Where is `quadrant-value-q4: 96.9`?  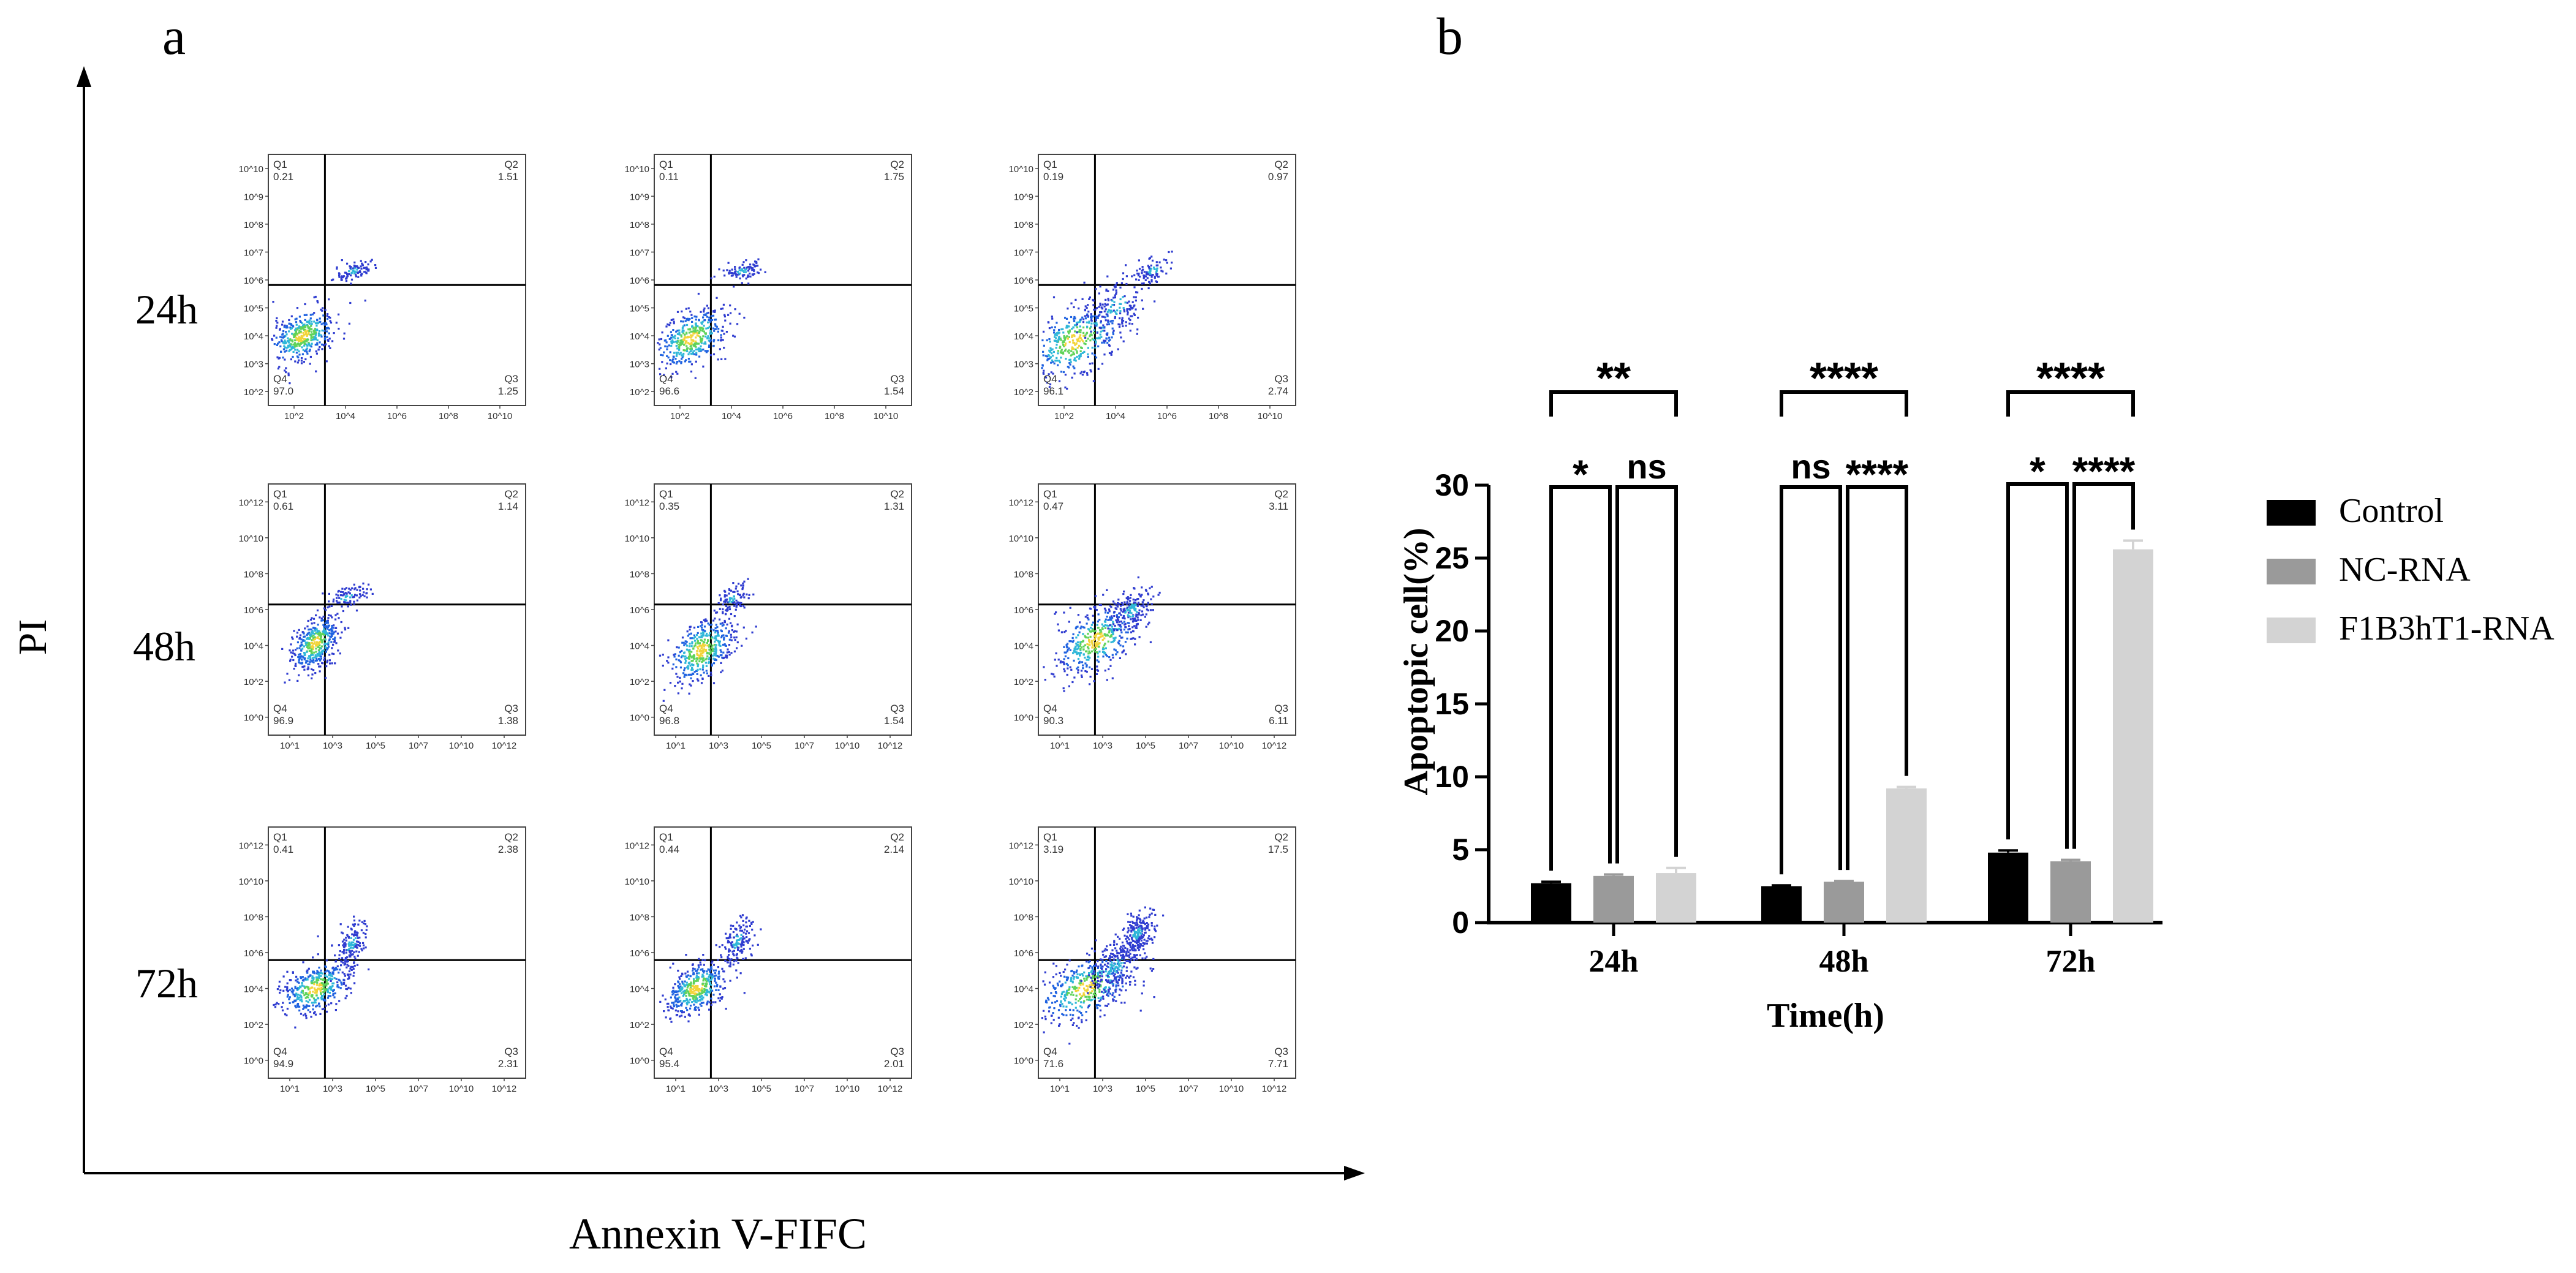
quadrant-value-q4: 96.9 is located at coordinates (283, 721).